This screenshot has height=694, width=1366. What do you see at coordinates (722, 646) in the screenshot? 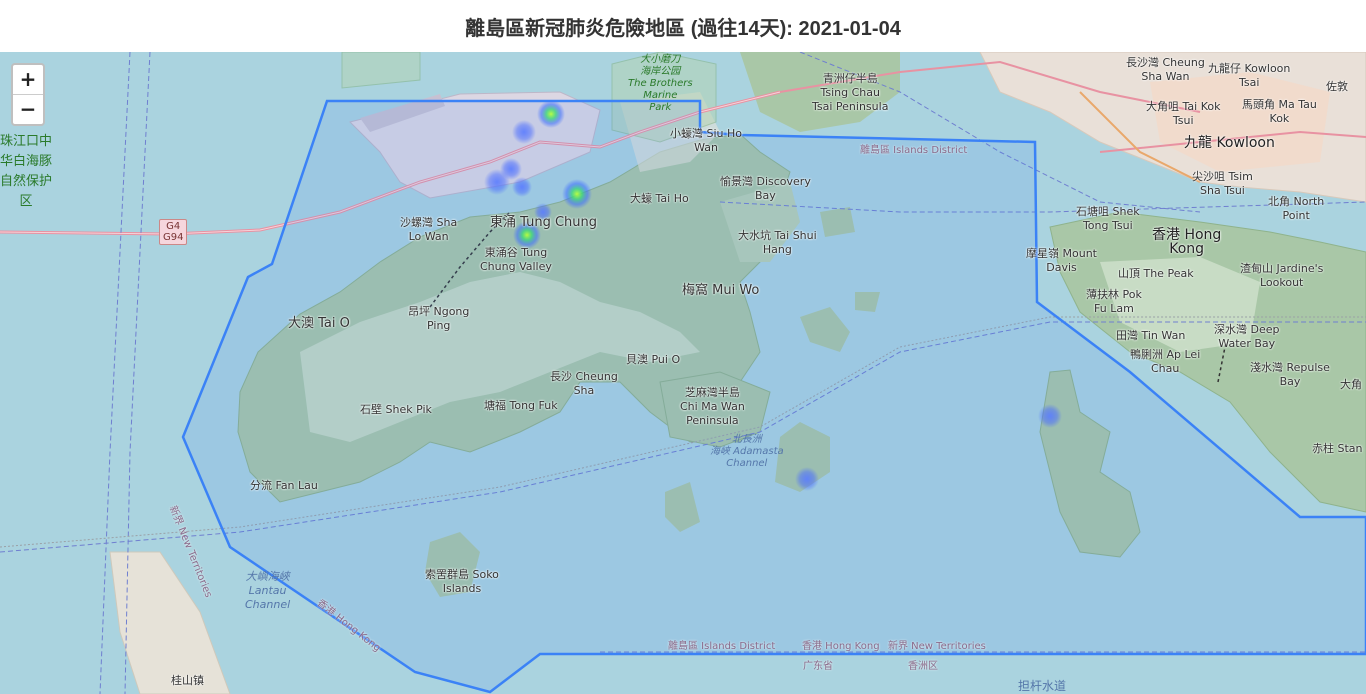
I see `label-islands-district-bottom: 離島區 Islands District` at bounding box center [722, 646].